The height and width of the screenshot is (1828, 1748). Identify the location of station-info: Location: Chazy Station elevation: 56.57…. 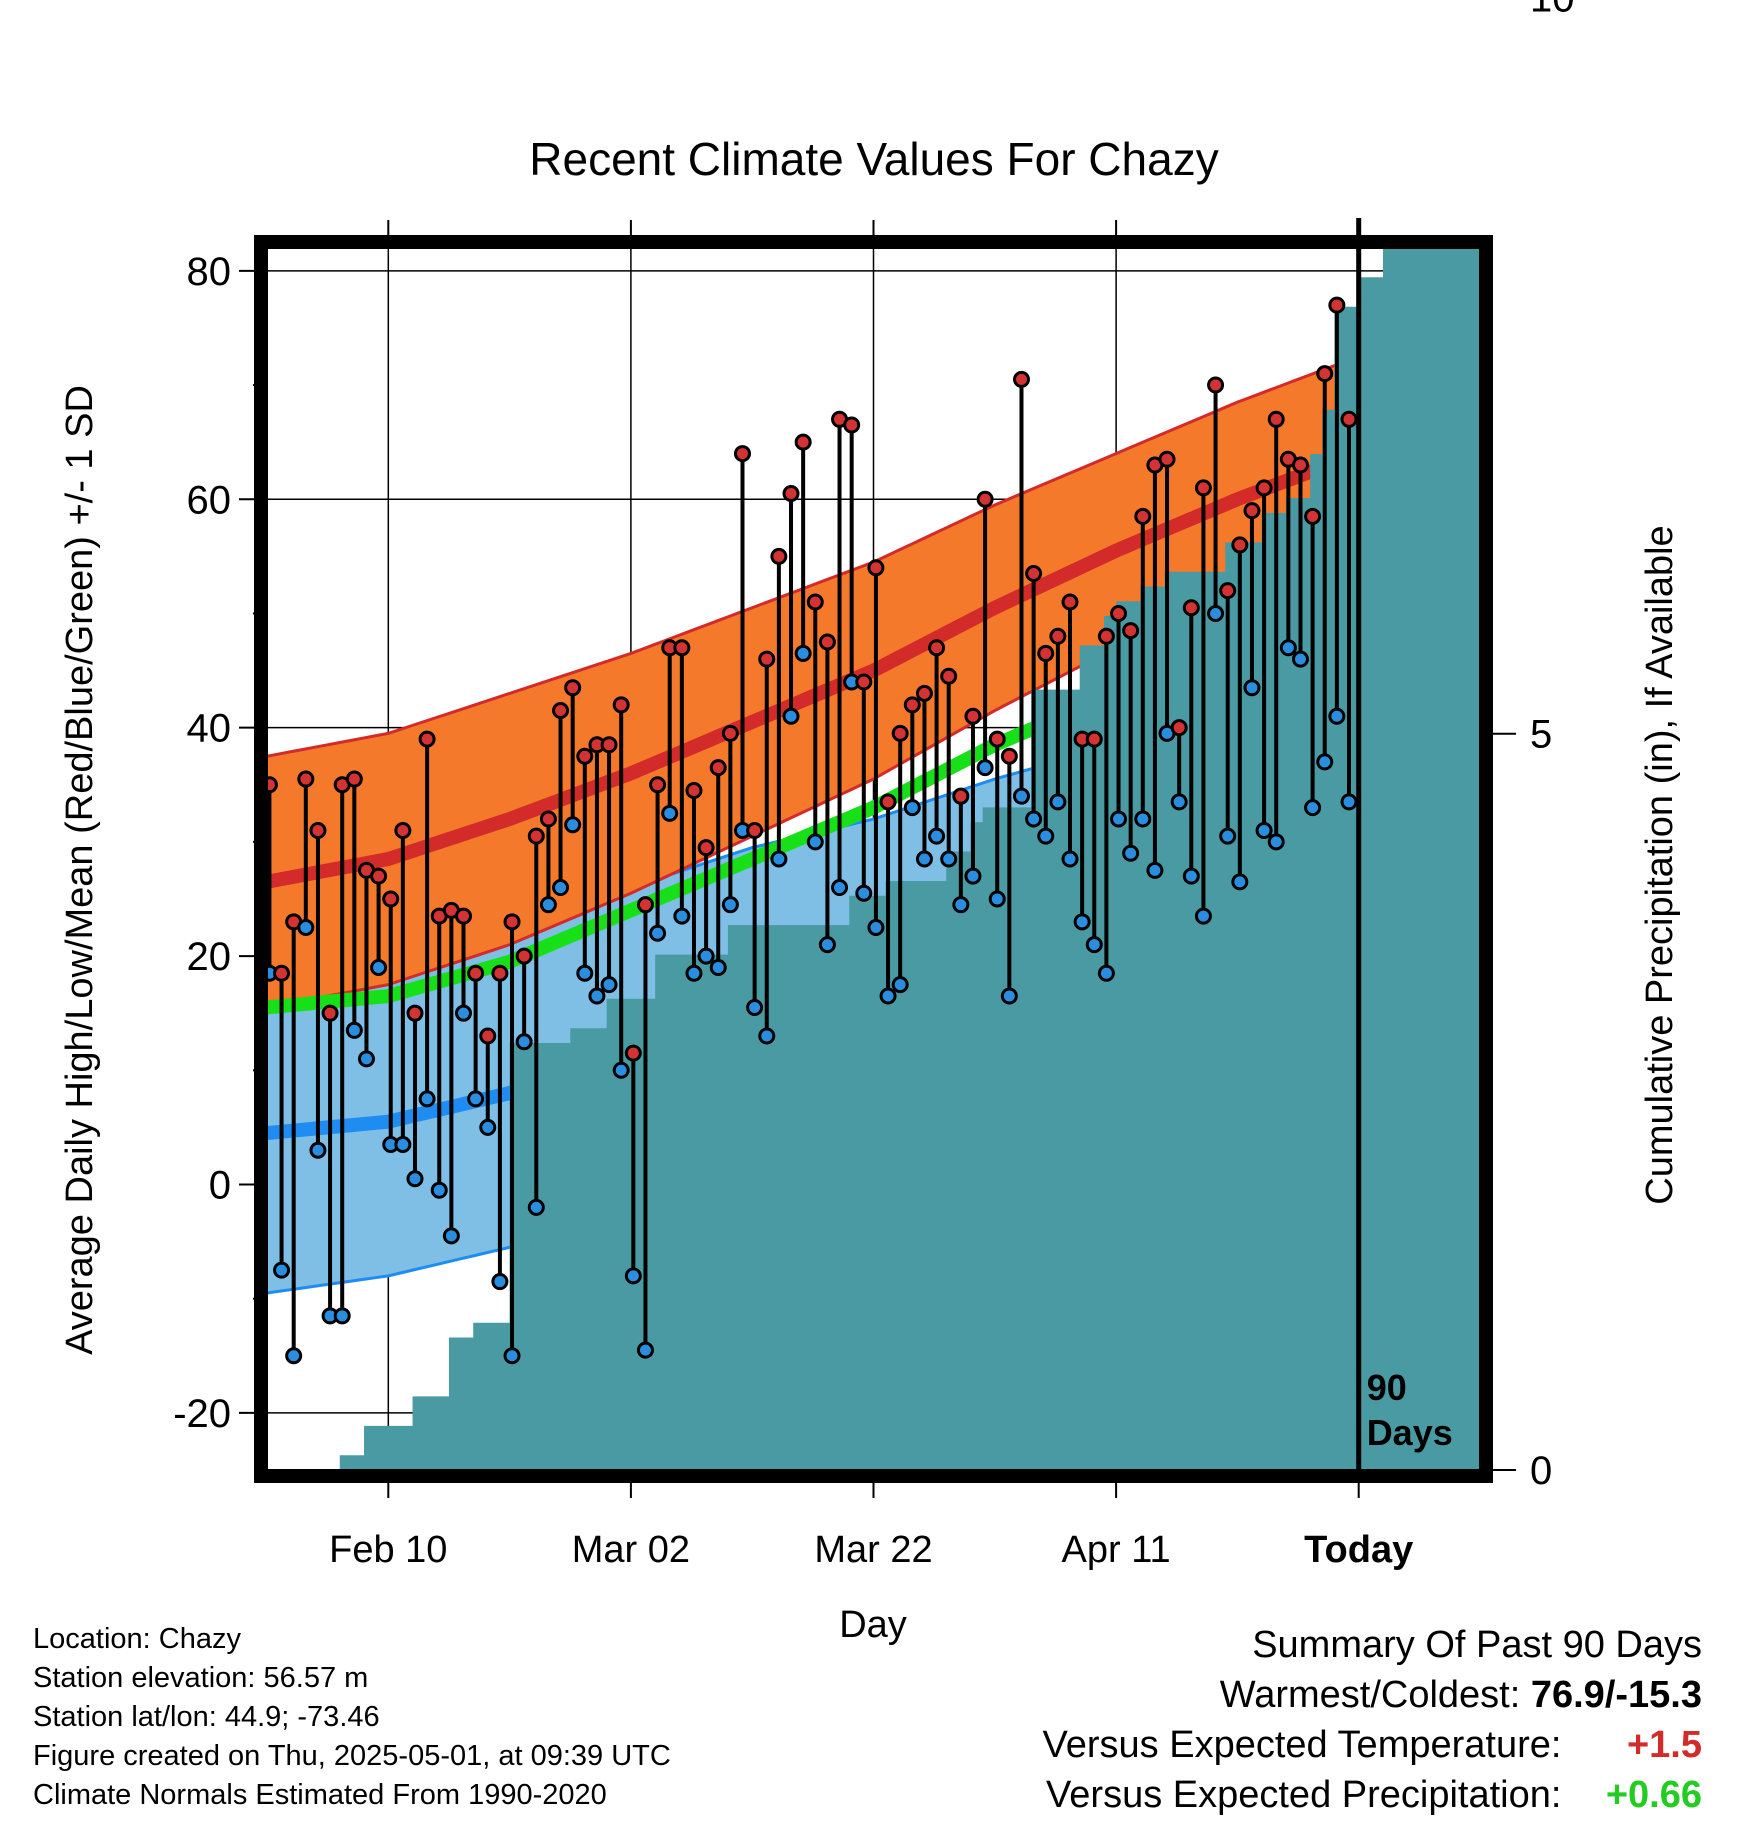
(352, 1717).